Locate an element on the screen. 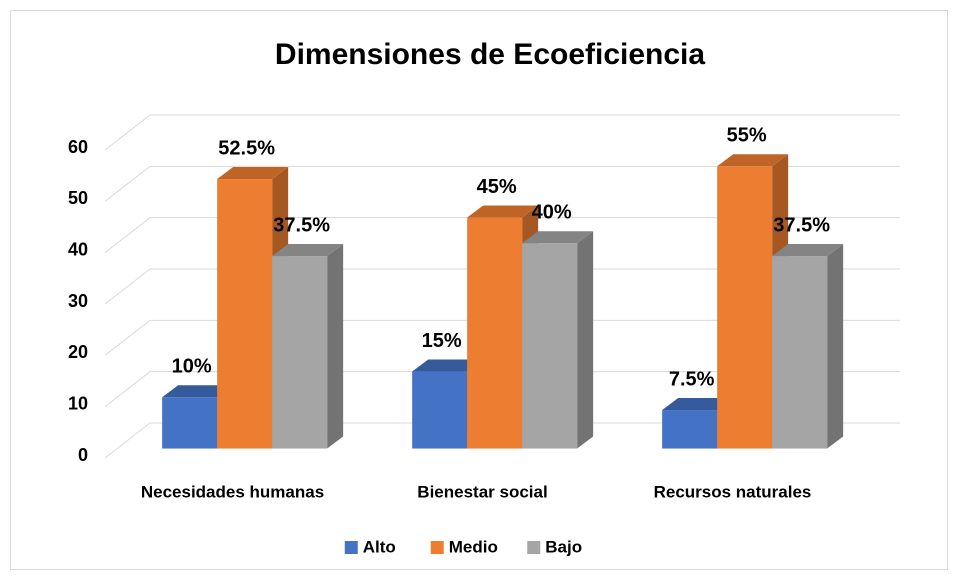 Image resolution: width=958 pixels, height=580 pixels. y-tick-label: 0 is located at coordinates (83, 455).